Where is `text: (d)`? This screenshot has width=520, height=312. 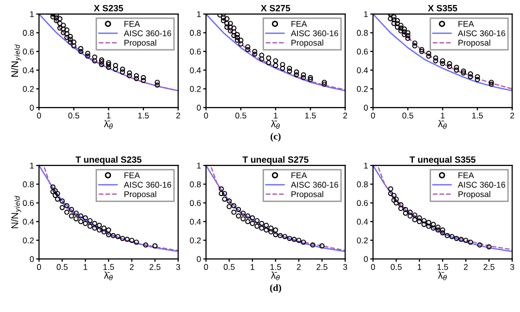 text: (d) is located at coordinates (276, 289).